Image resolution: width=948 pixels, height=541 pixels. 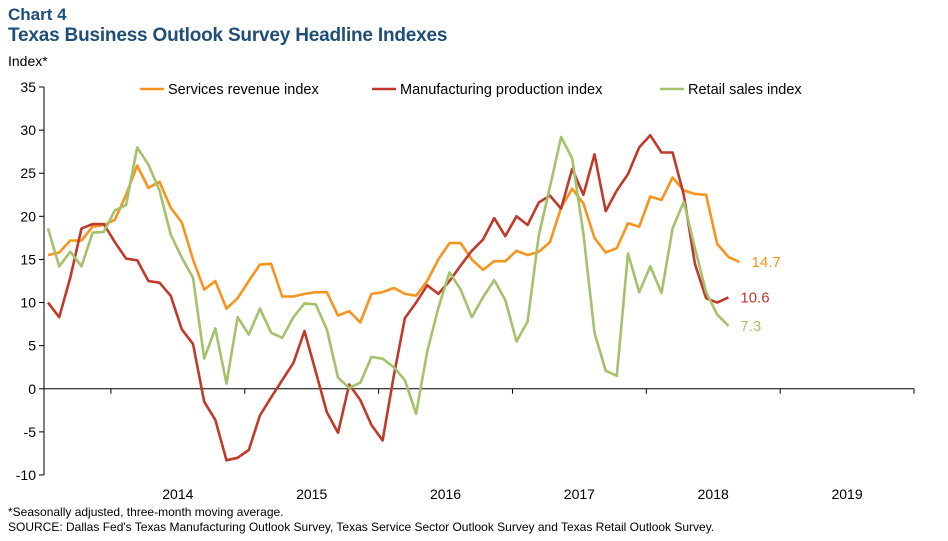 I want to click on legend-label: Retail sales index, so click(x=745, y=90).